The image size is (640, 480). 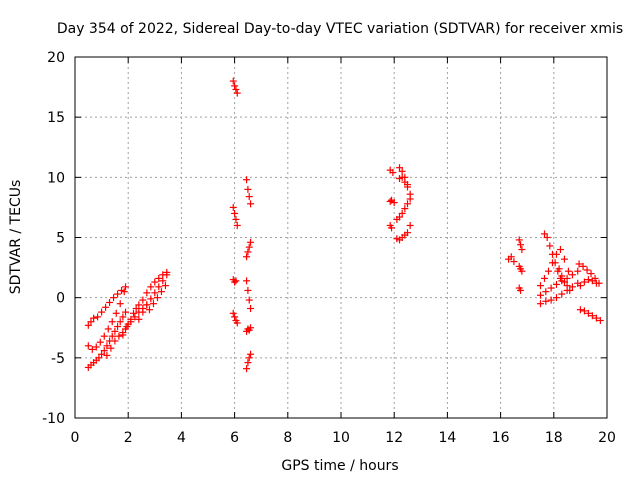 What do you see at coordinates (60, 239) in the screenshot?
I see `y-tick-label: 5` at bounding box center [60, 239].